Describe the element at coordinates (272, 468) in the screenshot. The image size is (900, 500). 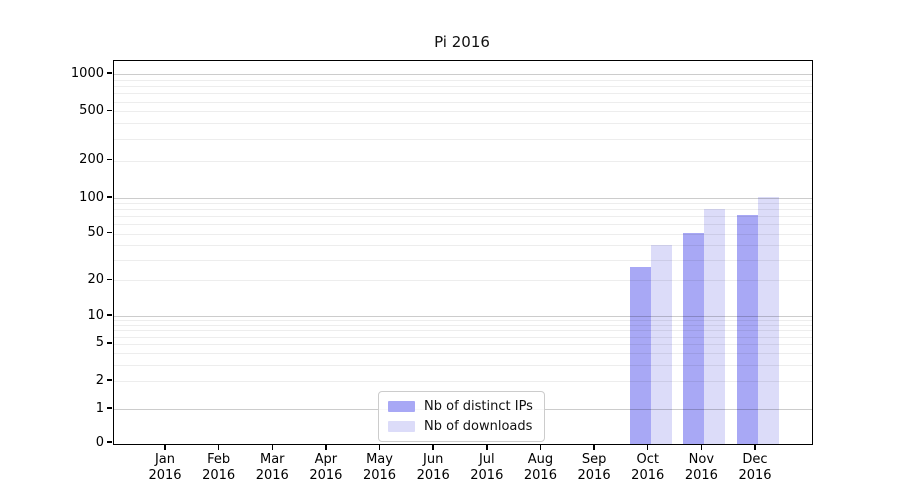
I see `x-tick-label: Mar 2016` at that location.